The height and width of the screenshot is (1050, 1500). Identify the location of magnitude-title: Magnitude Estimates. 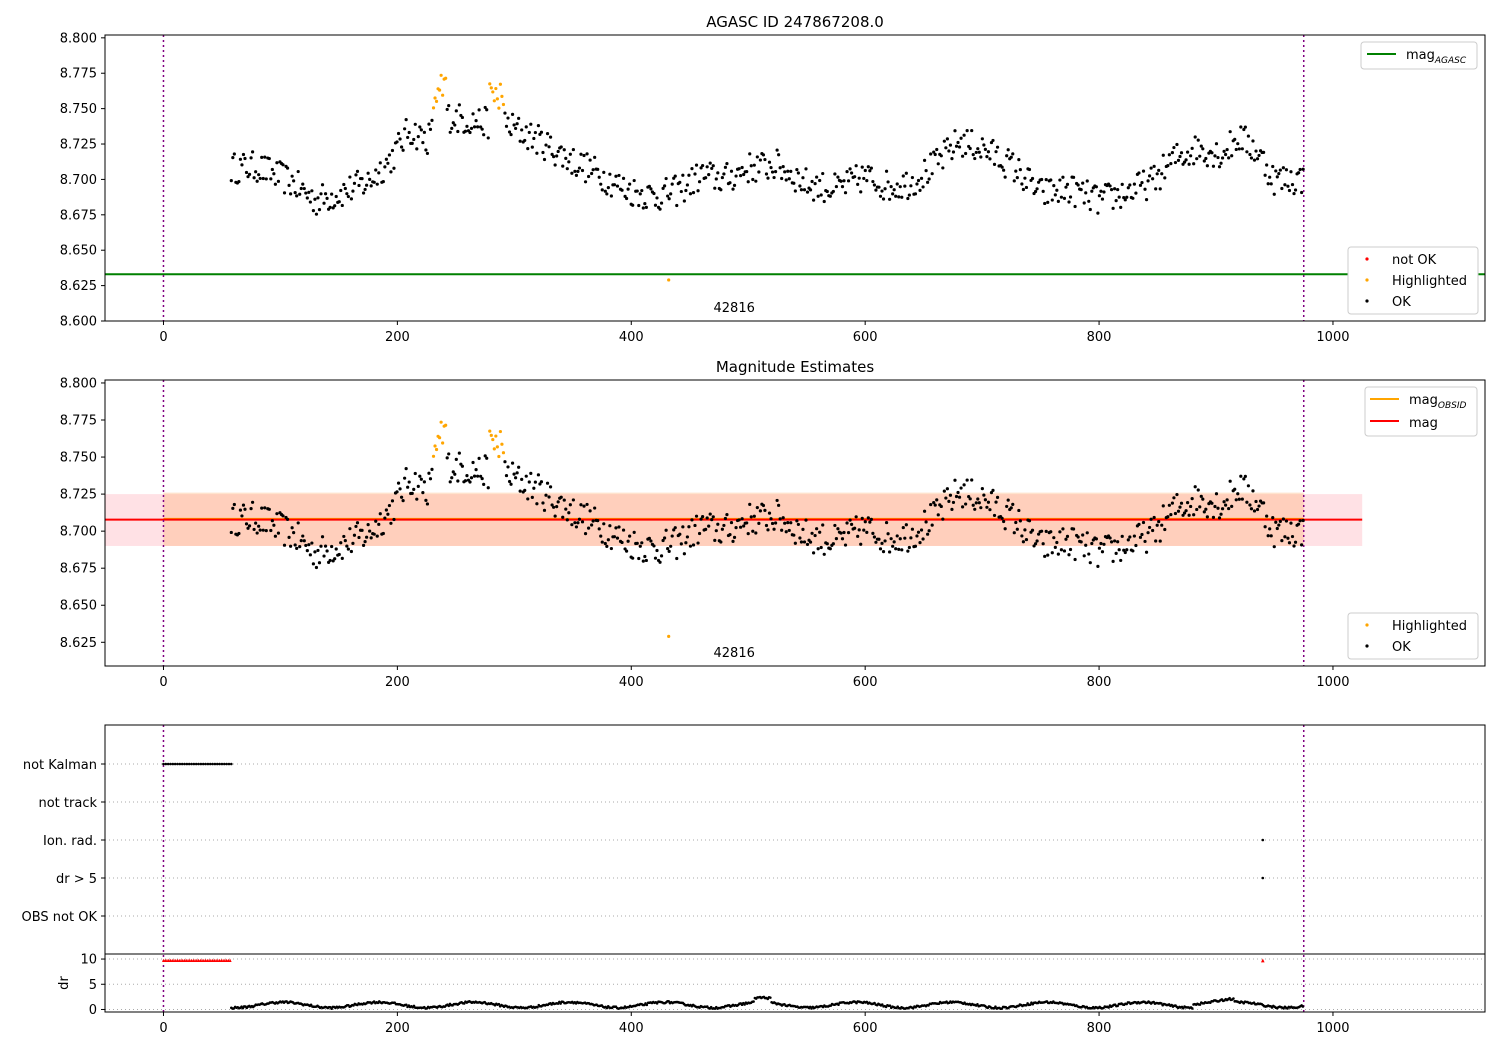
(795, 367).